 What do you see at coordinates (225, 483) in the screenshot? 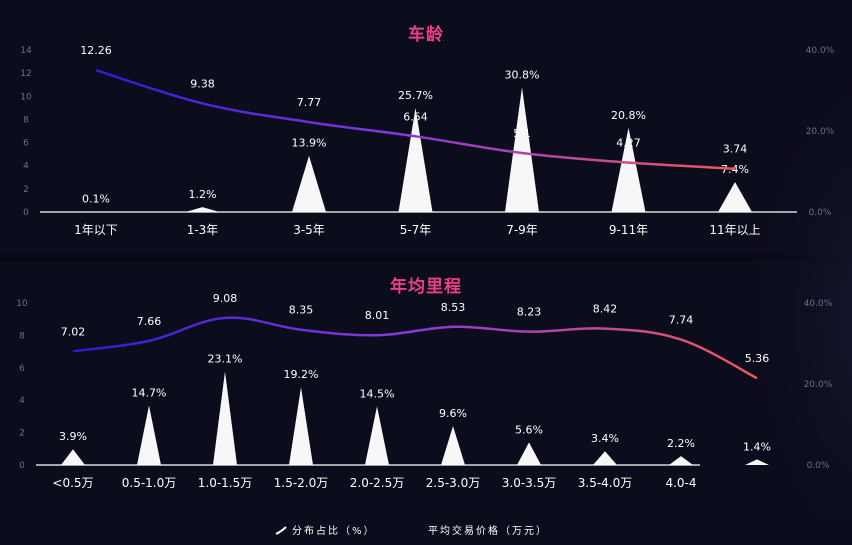
I see `category-label: 1.0-1.5万` at bounding box center [225, 483].